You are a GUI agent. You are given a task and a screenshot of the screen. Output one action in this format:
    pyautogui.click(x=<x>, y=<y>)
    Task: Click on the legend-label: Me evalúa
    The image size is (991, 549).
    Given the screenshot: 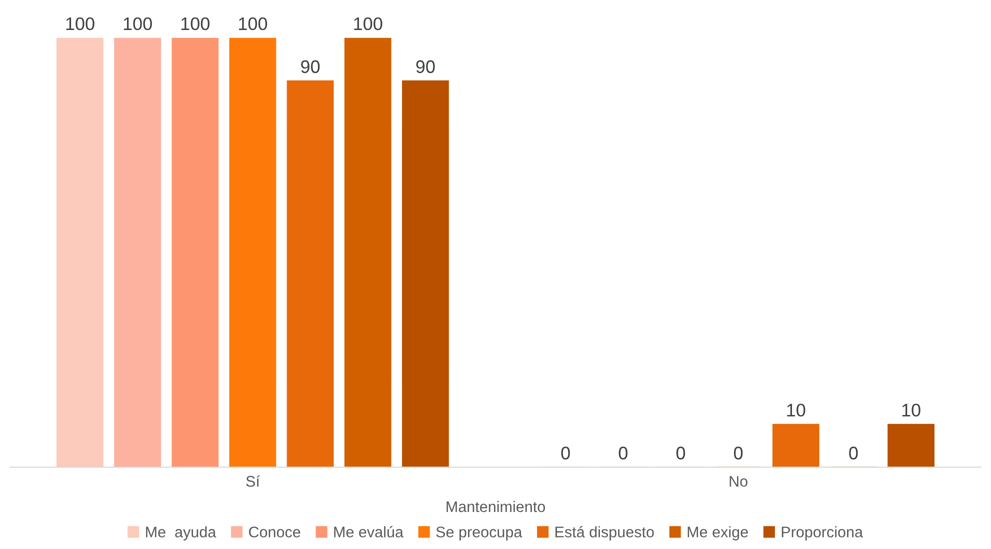 What is the action you would take?
    pyautogui.click(x=369, y=532)
    